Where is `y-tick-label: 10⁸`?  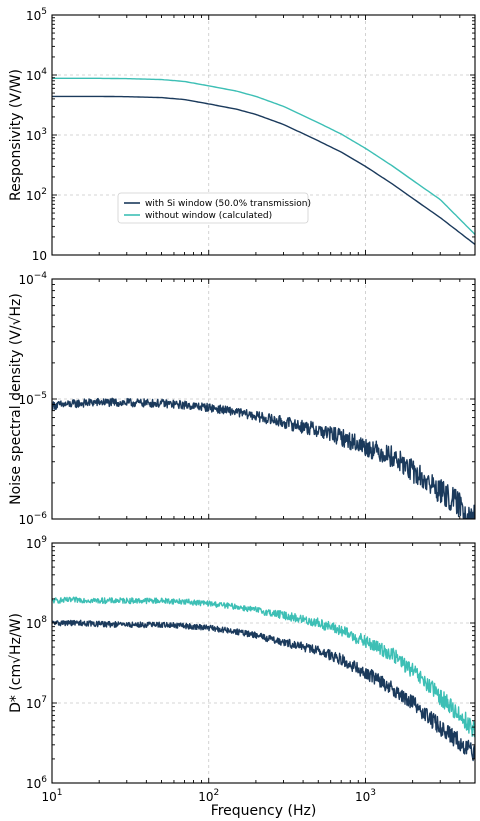 y-tick-label: 10⁸ is located at coordinates (36, 623).